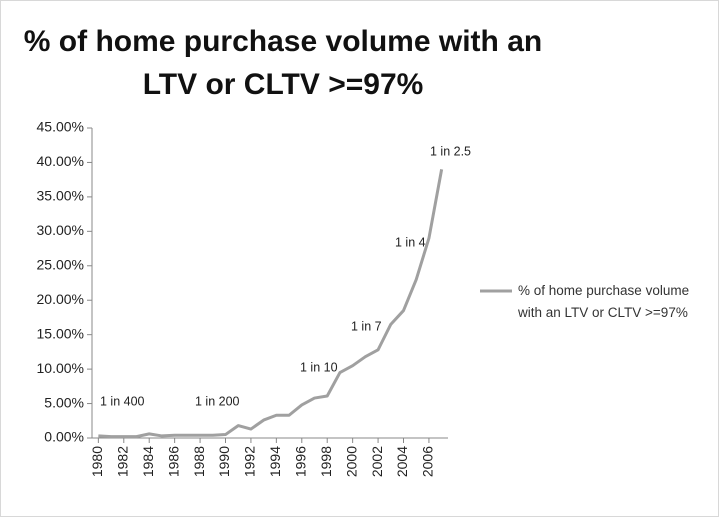 The image size is (720, 518). I want to click on annotation: 1 in 4, so click(410, 242).